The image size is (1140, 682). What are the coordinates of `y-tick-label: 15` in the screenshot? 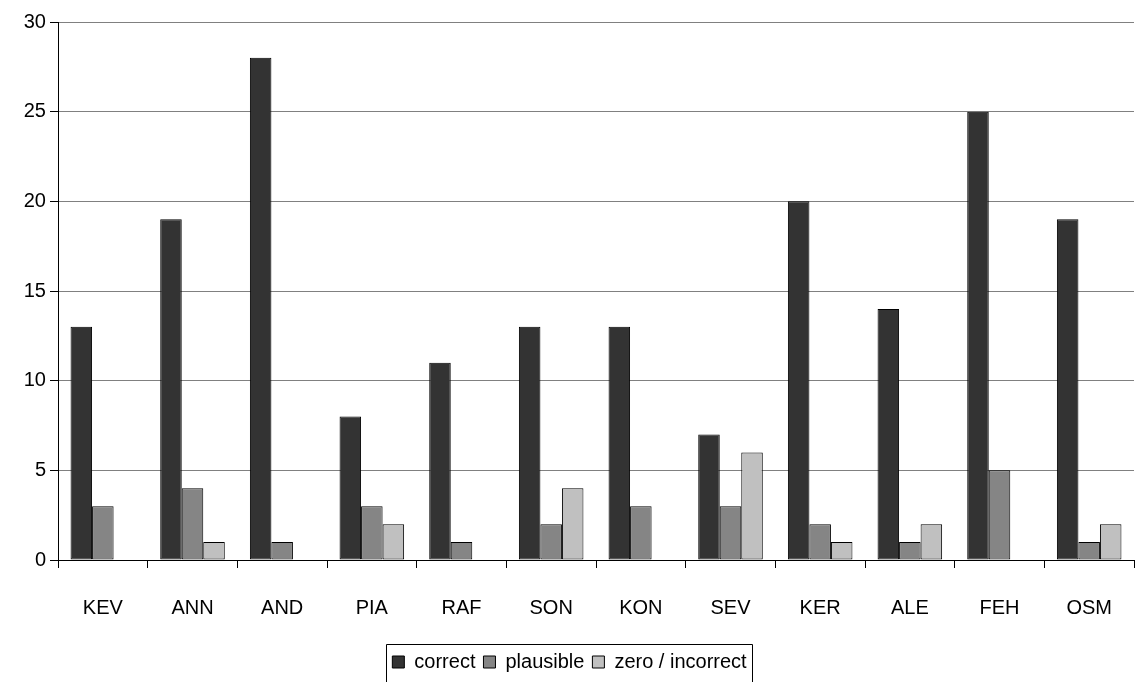 It's located at (34, 289).